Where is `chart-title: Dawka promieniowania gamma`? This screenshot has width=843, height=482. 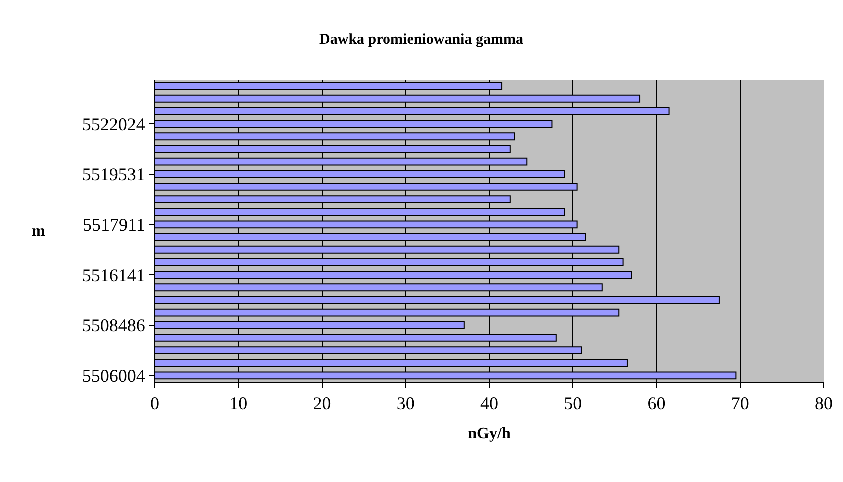 chart-title: Dawka promieniowania gamma is located at coordinates (422, 40).